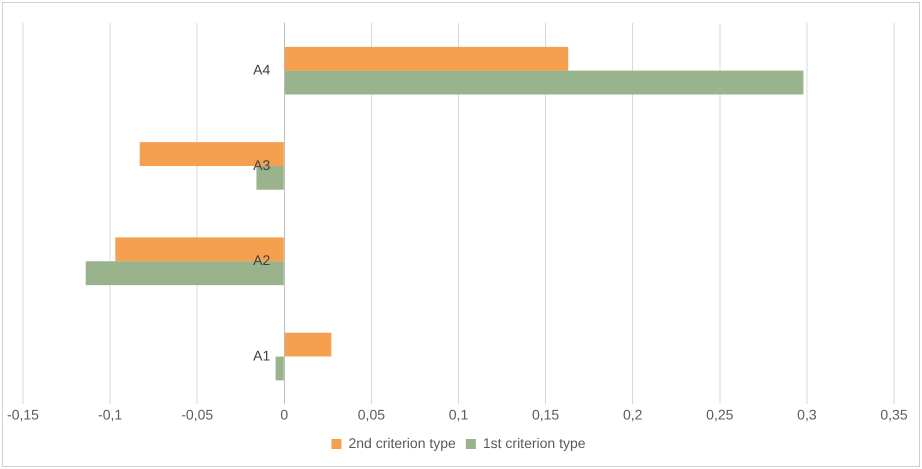  I want to click on y-tick-label: A1, so click(262, 355).